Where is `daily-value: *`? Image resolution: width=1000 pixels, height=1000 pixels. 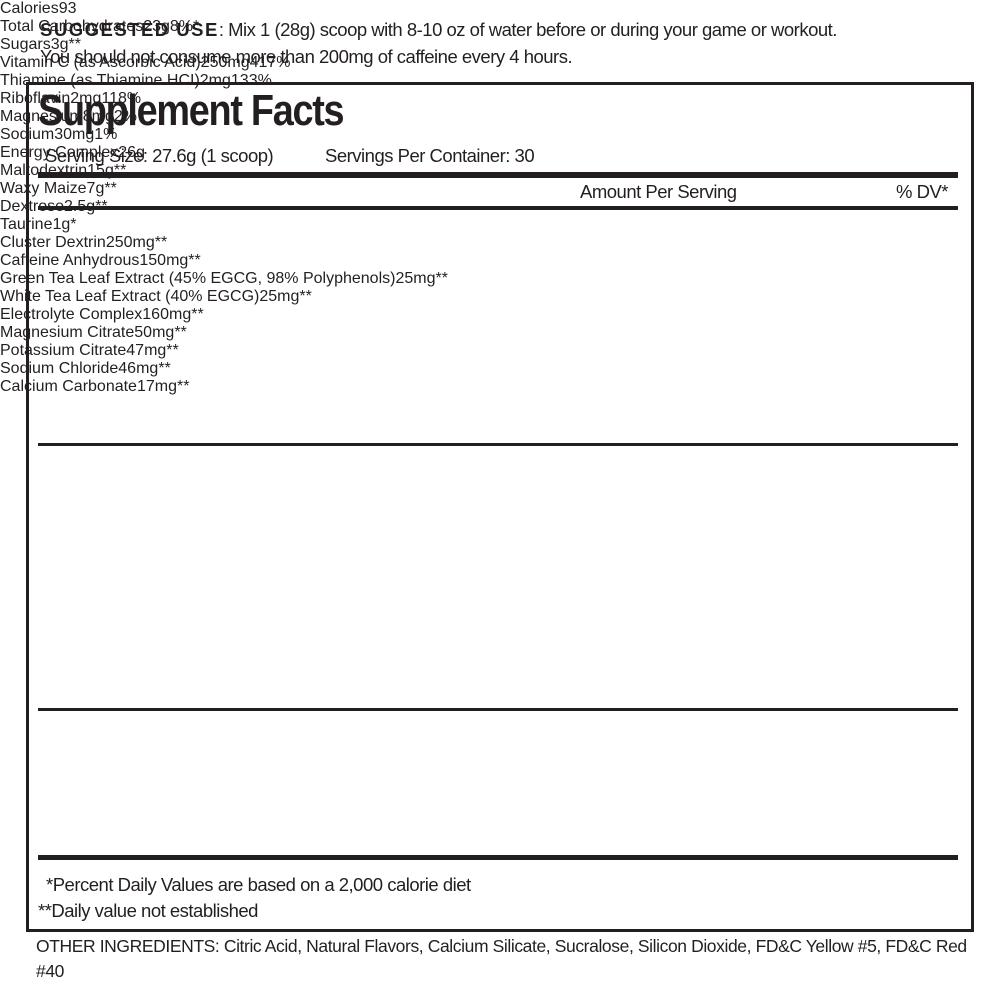 daily-value: * is located at coordinates (73, 224).